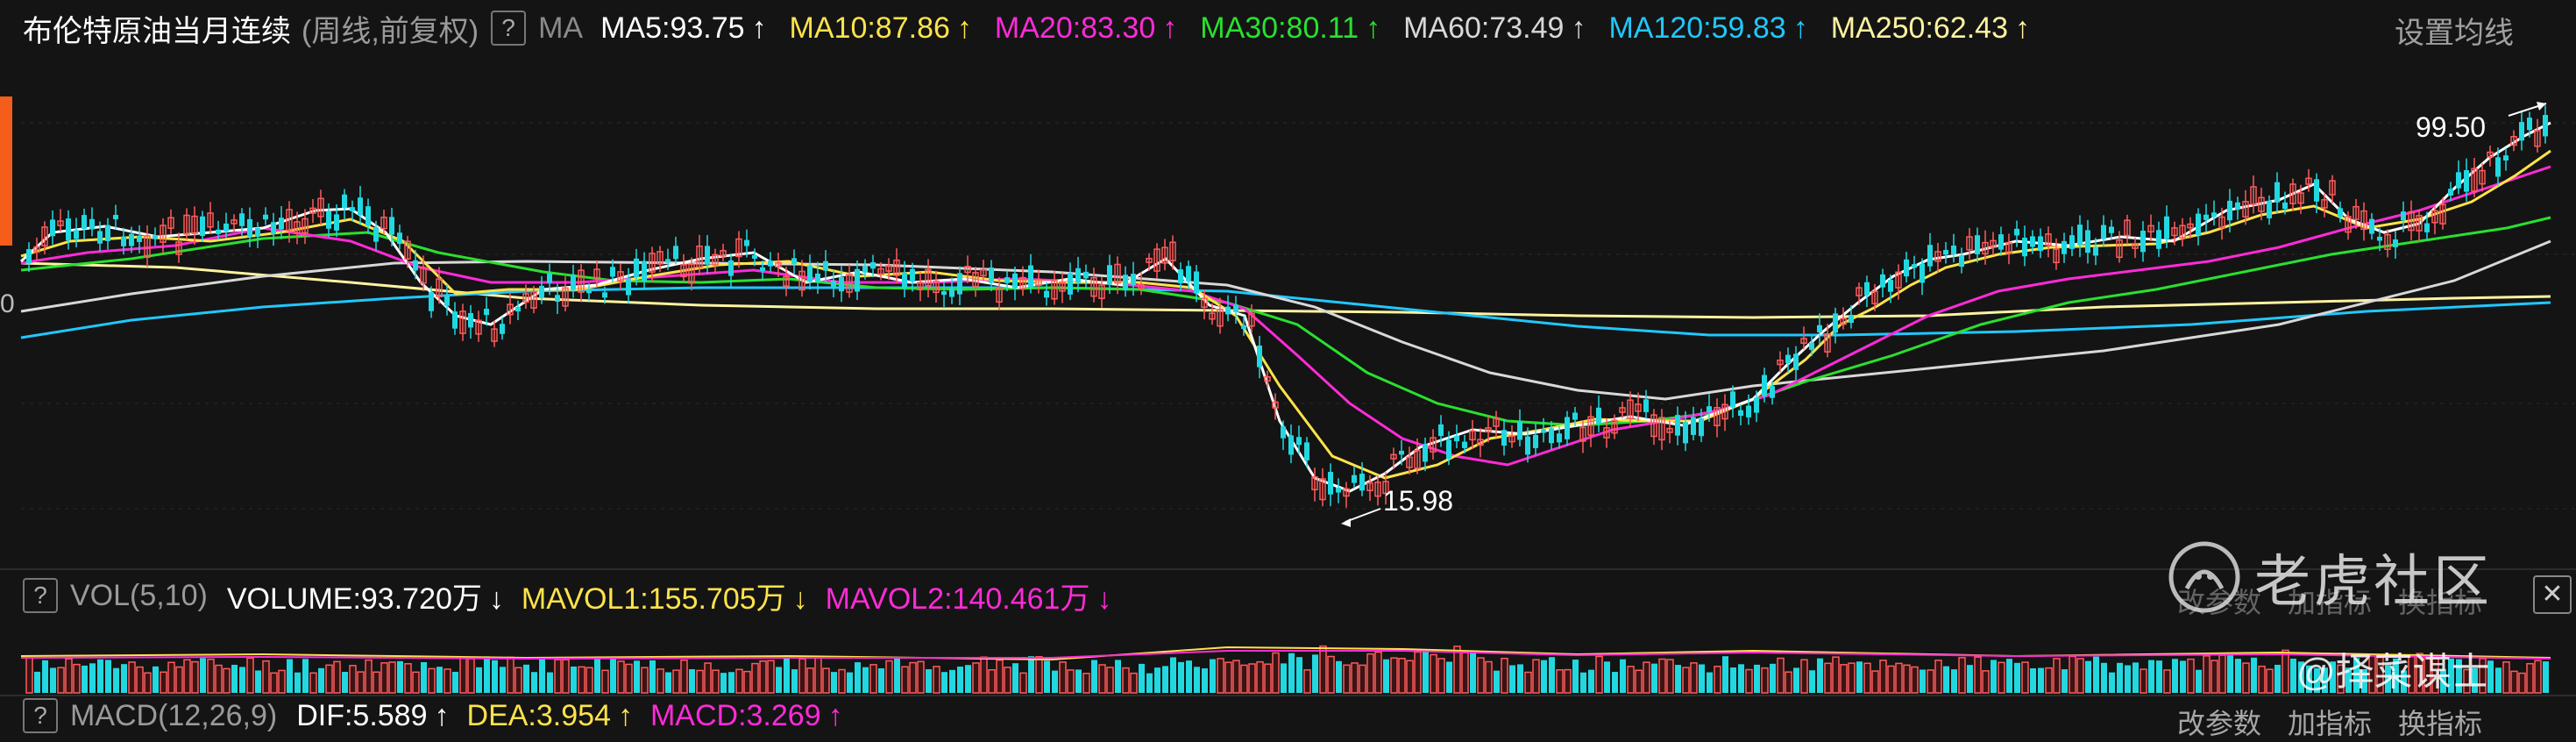 This screenshot has width=2576, height=742. Describe the element at coordinates (2219, 723) in the screenshot. I see `macd-edit-params: 改参数` at that location.